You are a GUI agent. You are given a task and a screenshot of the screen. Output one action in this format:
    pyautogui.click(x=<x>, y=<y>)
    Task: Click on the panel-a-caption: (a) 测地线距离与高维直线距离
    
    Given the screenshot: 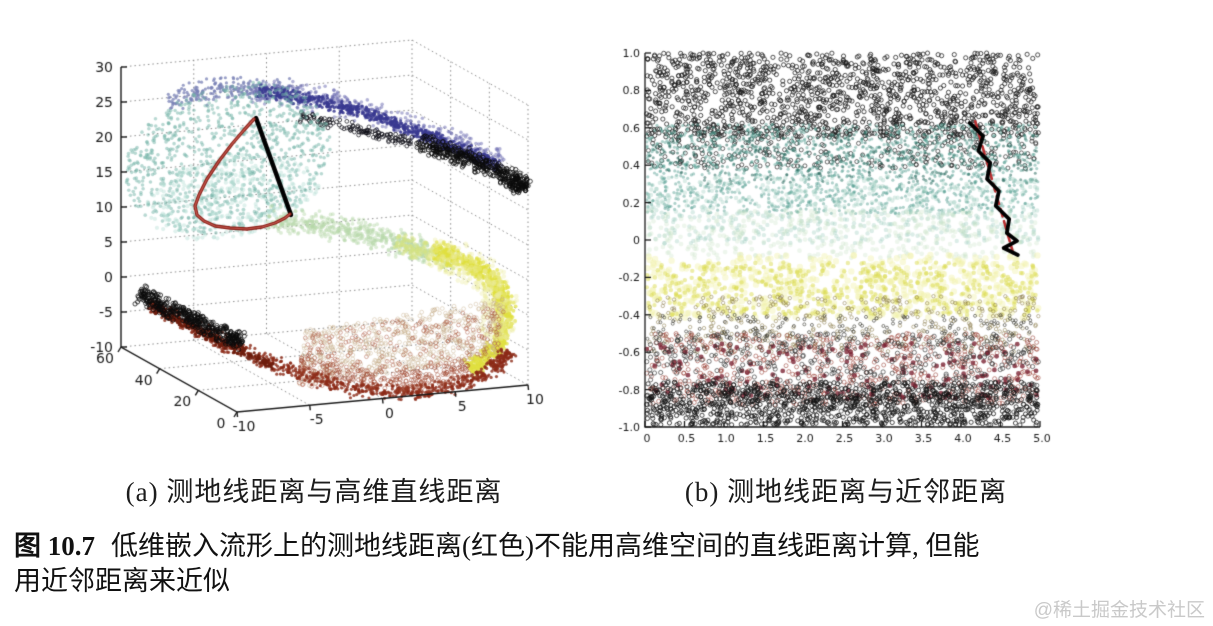 What is the action you would take?
    pyautogui.click(x=314, y=492)
    